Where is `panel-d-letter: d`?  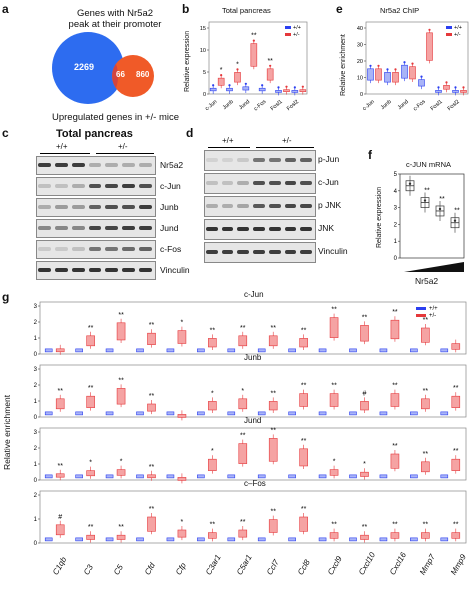 panel-d-letter: d is located at coordinates (190, 133).